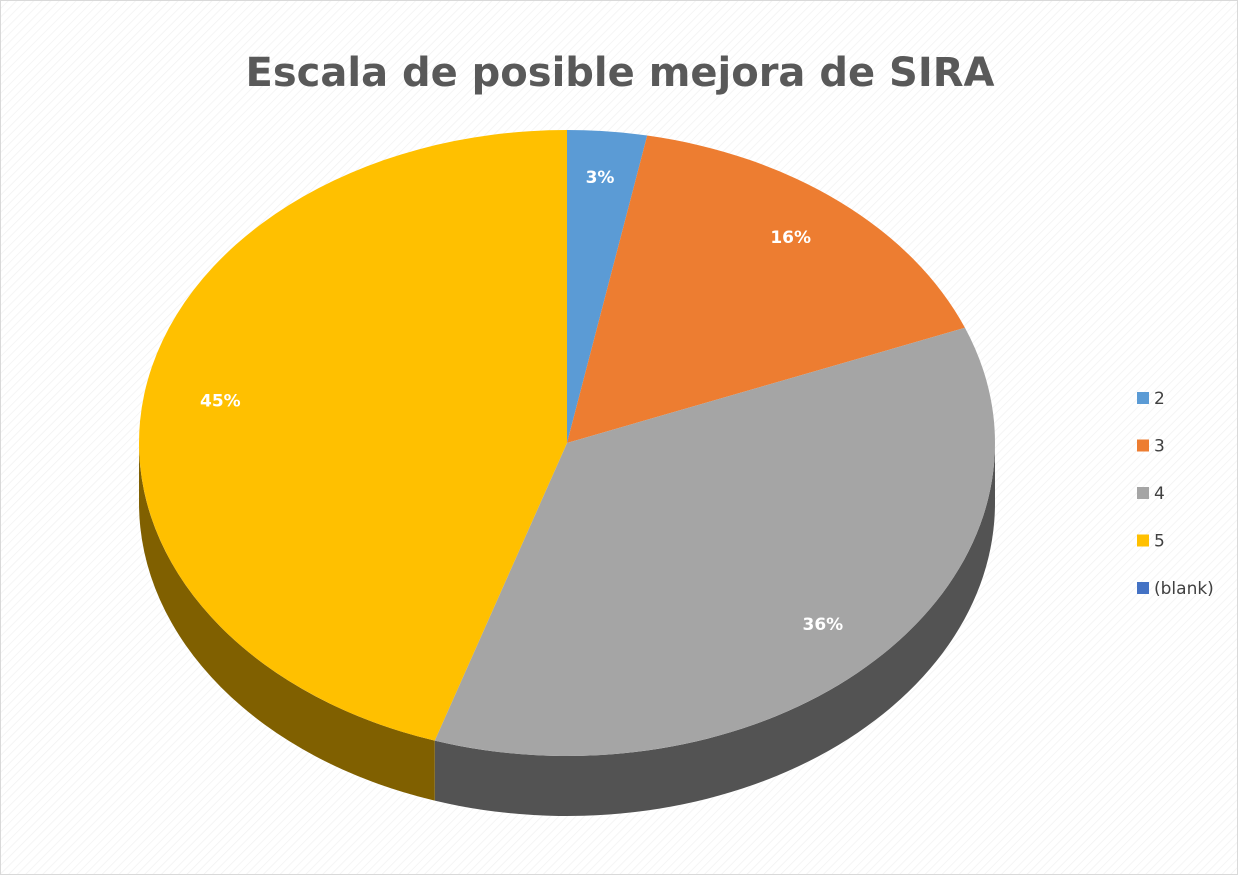  Describe the element at coordinates (1184, 589) in the screenshot. I see `legend-label: (blank)` at that location.